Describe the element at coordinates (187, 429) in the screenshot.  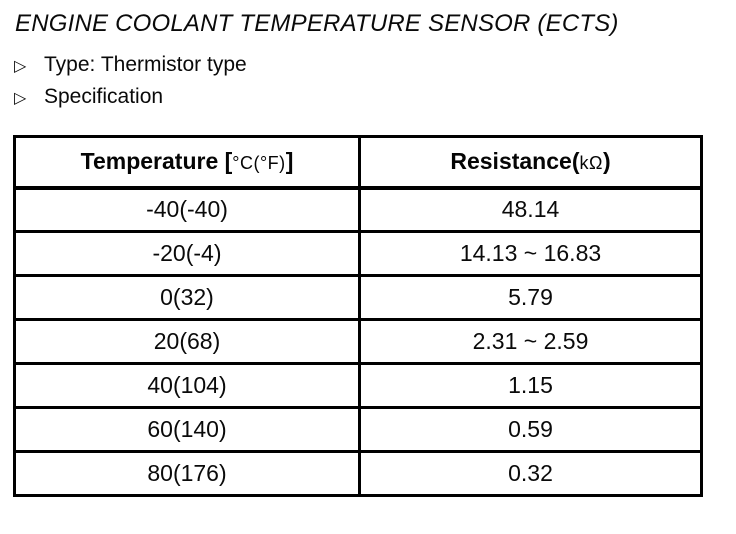
I see `temperature-cell: 60(140)` at that location.